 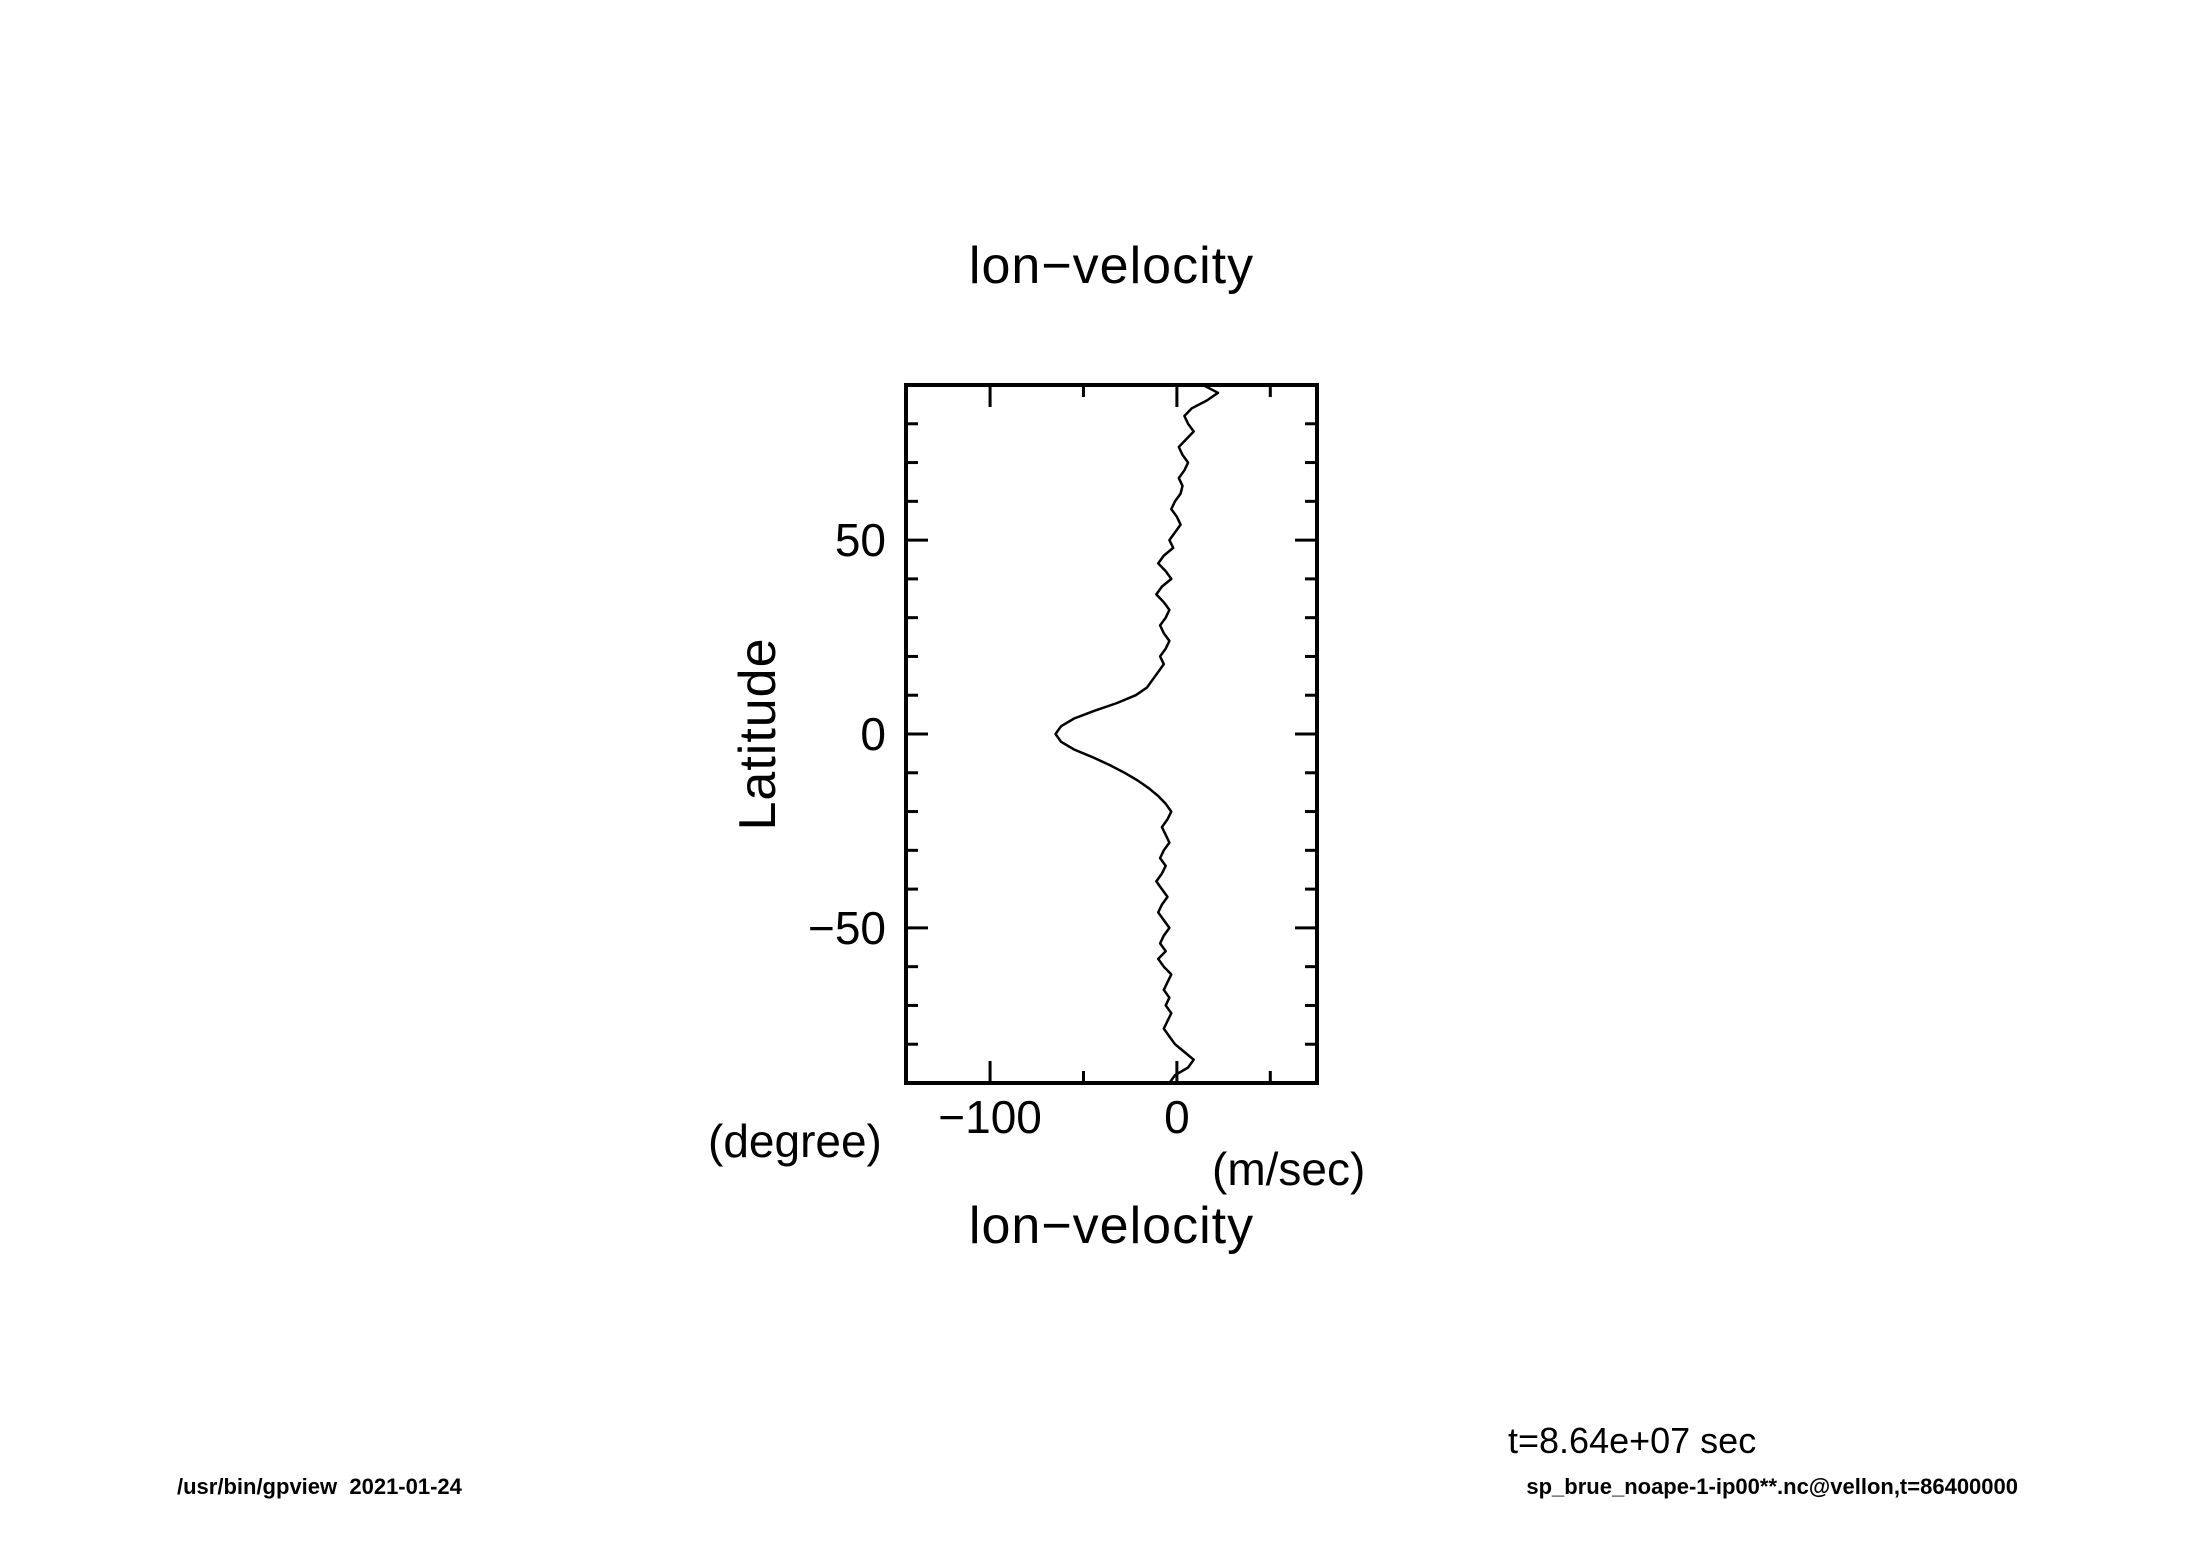 I want to click on annotation-time: t=8.64e+07 sec, so click(x=1632, y=1440).